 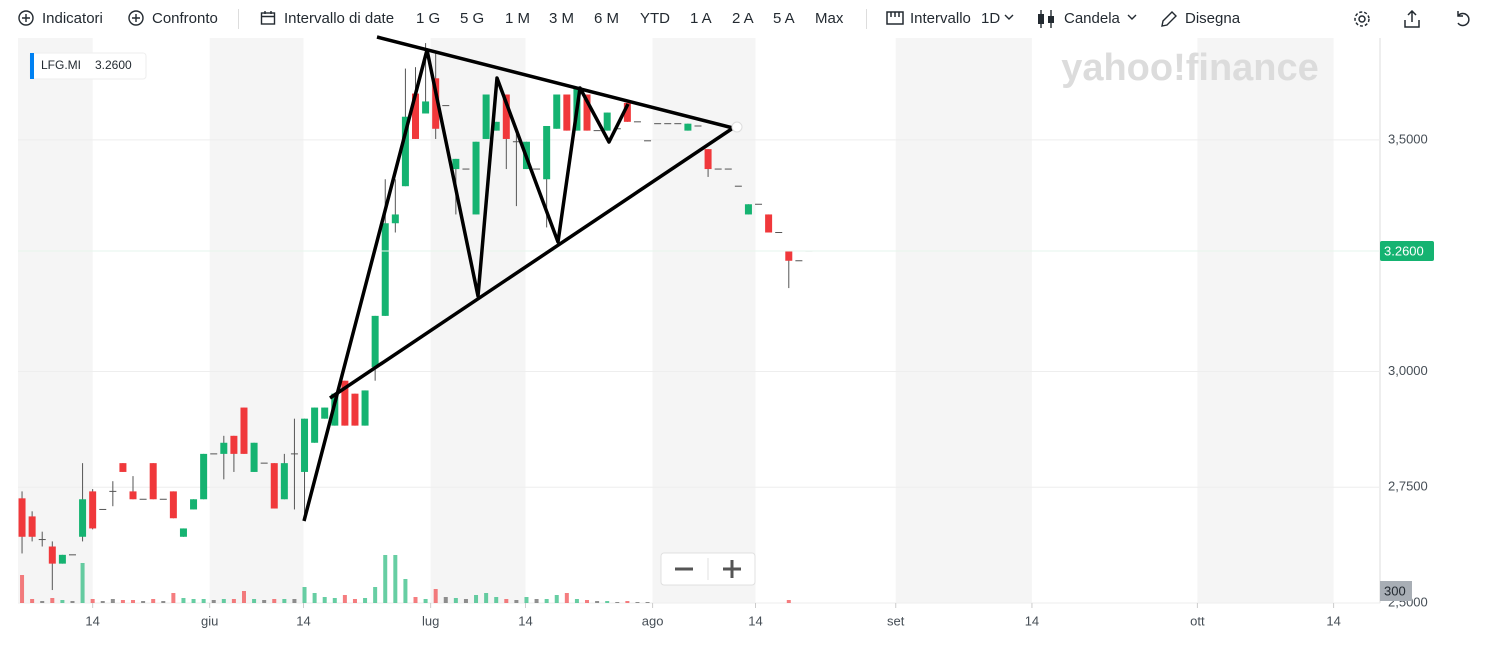 What do you see at coordinates (1463, 19) in the screenshot?
I see `reset-icon` at bounding box center [1463, 19].